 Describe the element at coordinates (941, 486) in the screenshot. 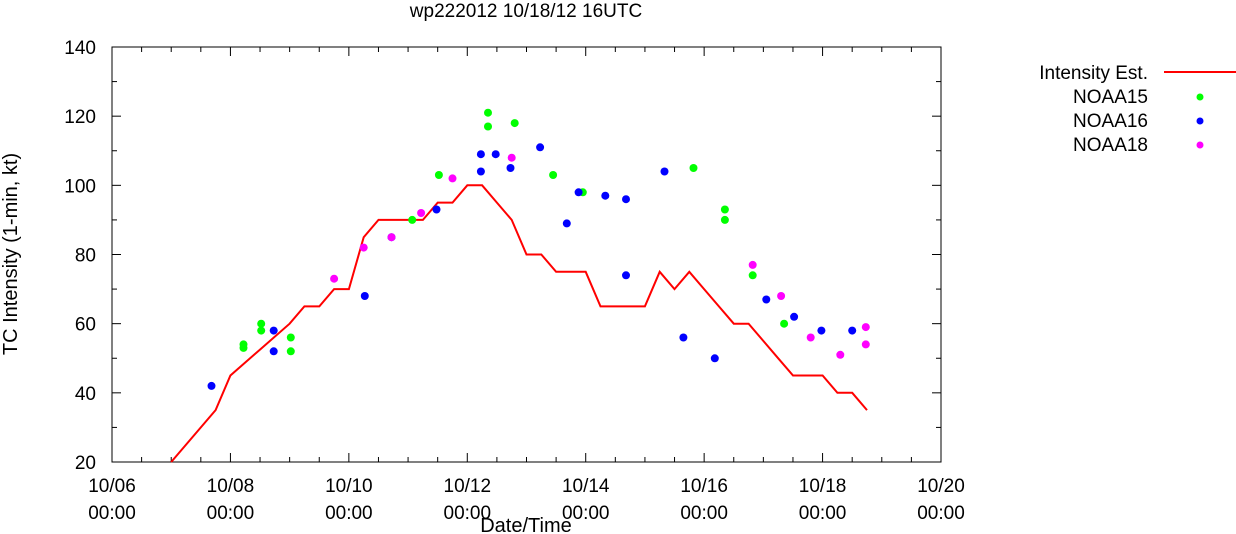

I see `x-tick-label-date: 10/20` at that location.